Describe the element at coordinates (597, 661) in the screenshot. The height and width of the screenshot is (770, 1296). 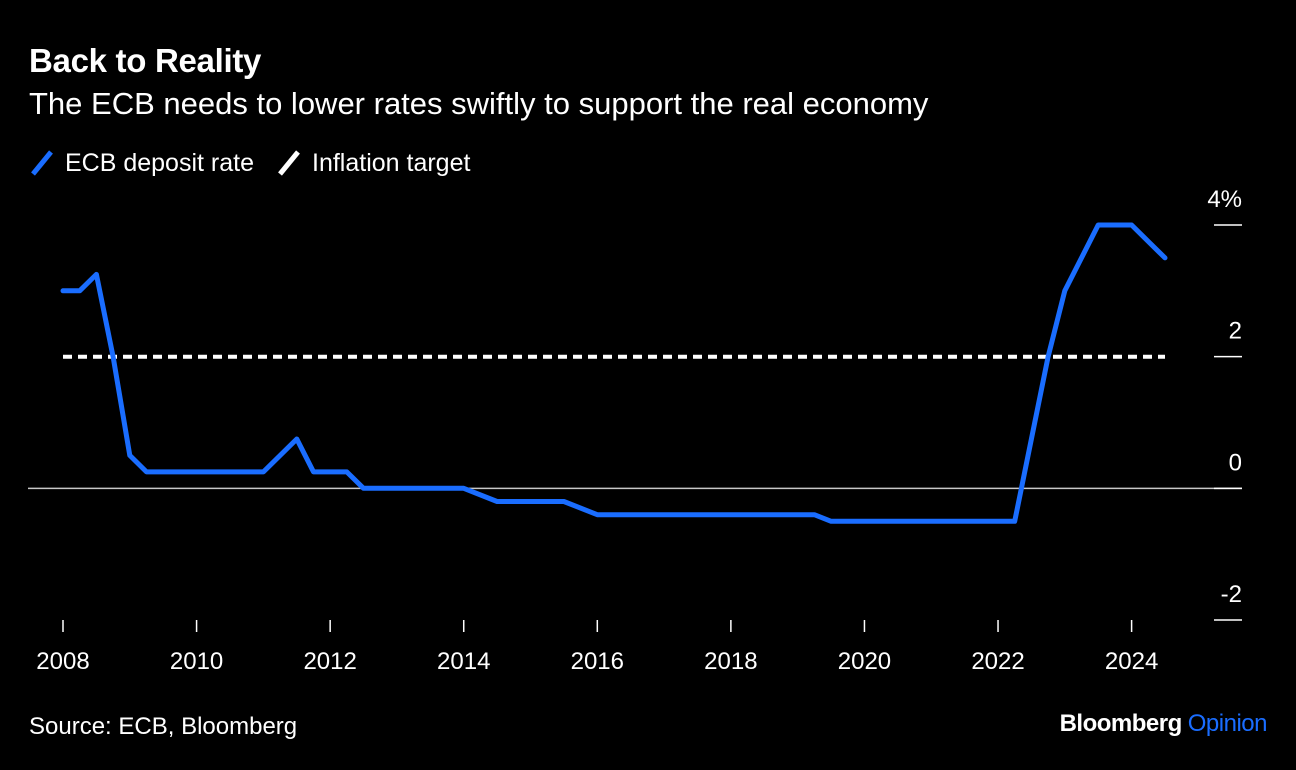
I see `x-tick-label: 2016` at that location.